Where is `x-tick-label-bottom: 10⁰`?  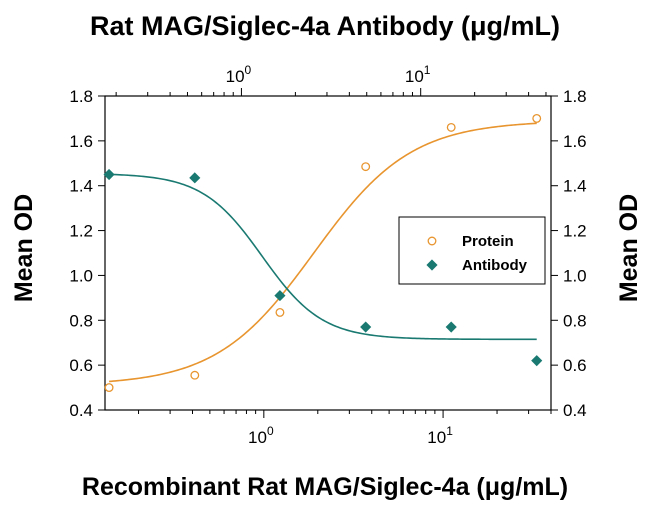
x-tick-label-bottom: 10⁰ is located at coordinates (261, 435).